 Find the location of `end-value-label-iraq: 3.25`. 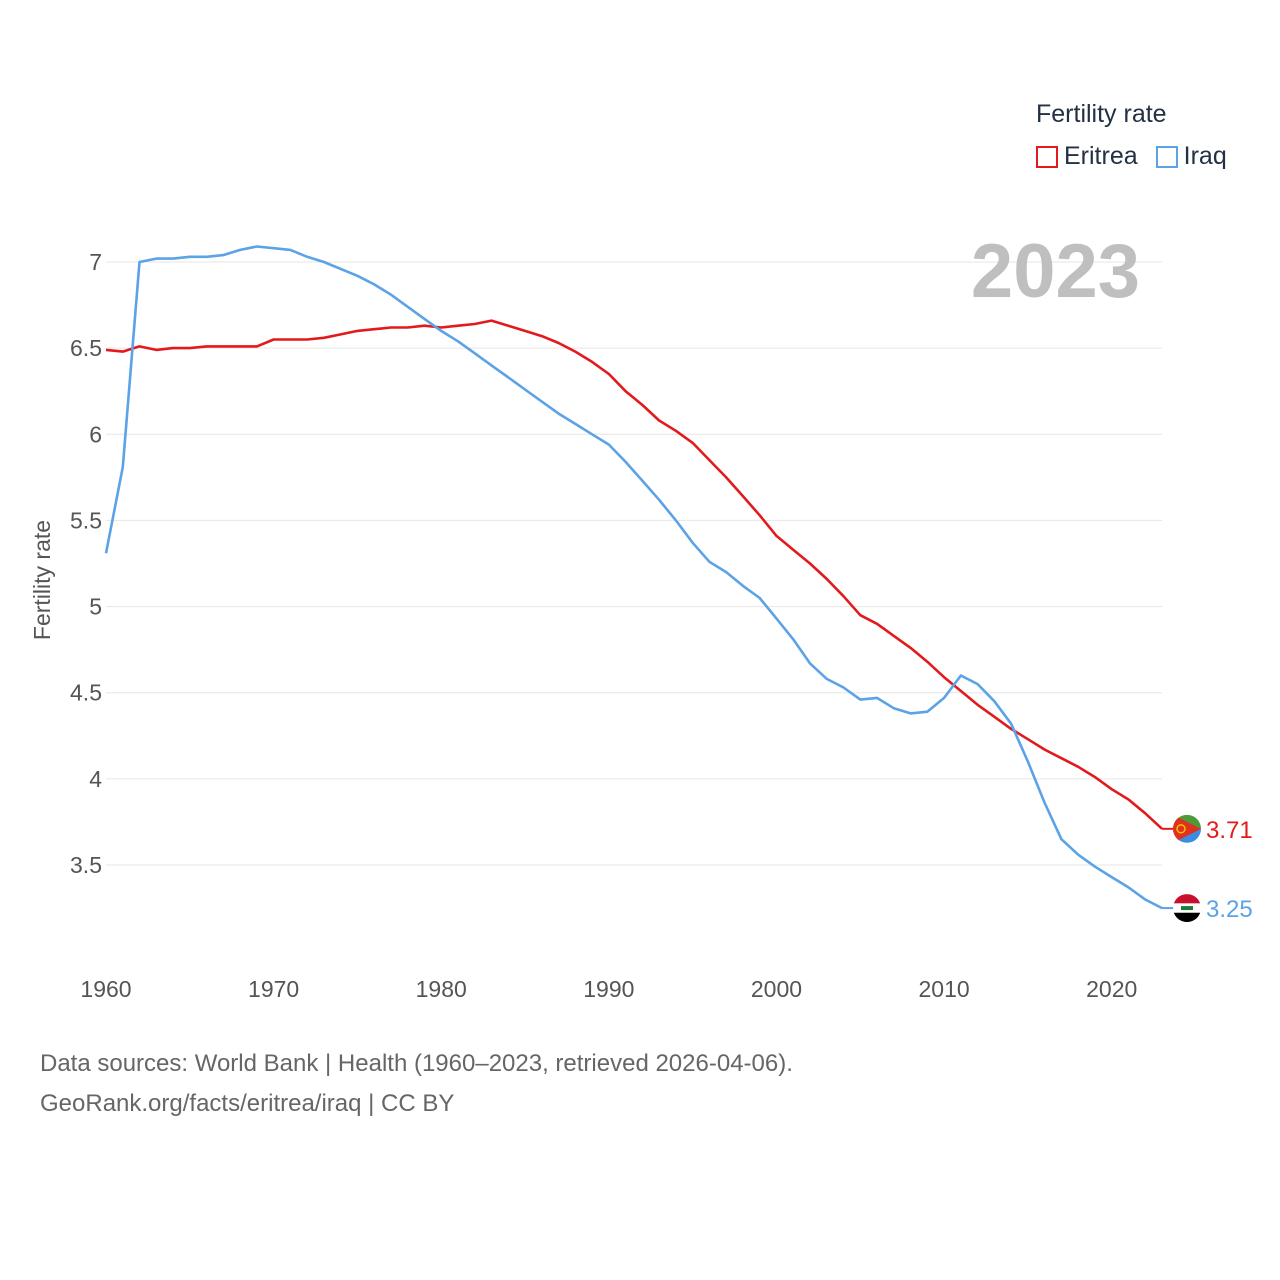

end-value-label-iraq: 3.25 is located at coordinates (1229, 909).